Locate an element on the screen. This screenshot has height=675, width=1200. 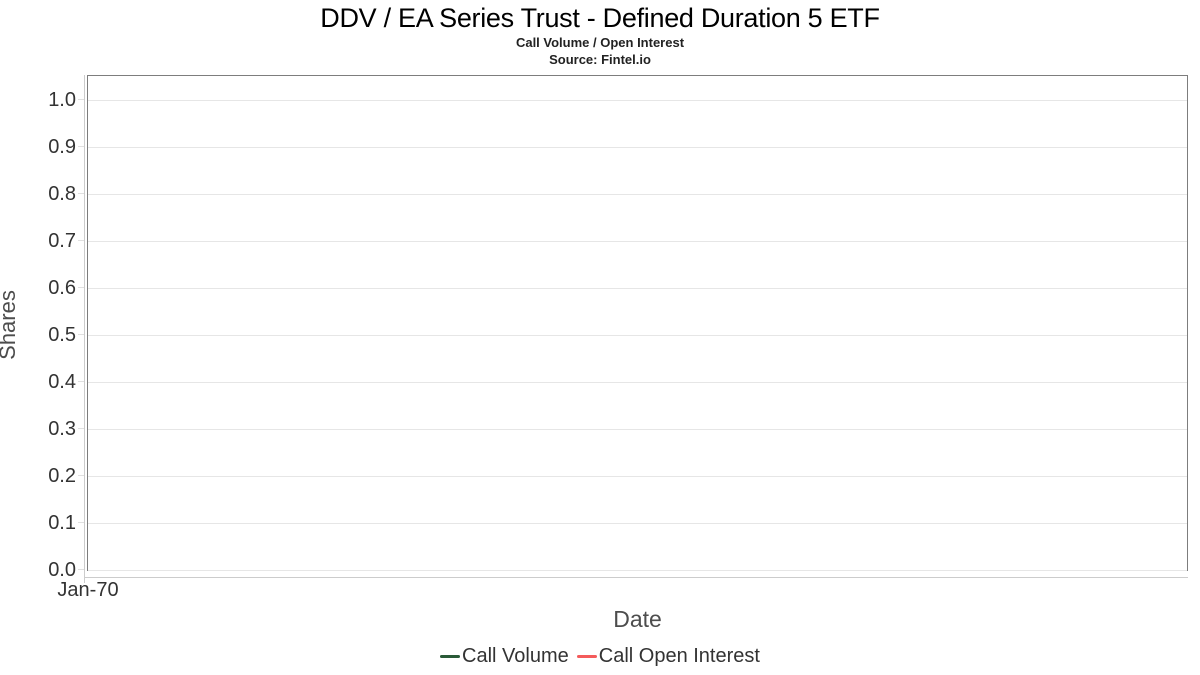
y-tick-label: 0.7 is located at coordinates (62, 241).